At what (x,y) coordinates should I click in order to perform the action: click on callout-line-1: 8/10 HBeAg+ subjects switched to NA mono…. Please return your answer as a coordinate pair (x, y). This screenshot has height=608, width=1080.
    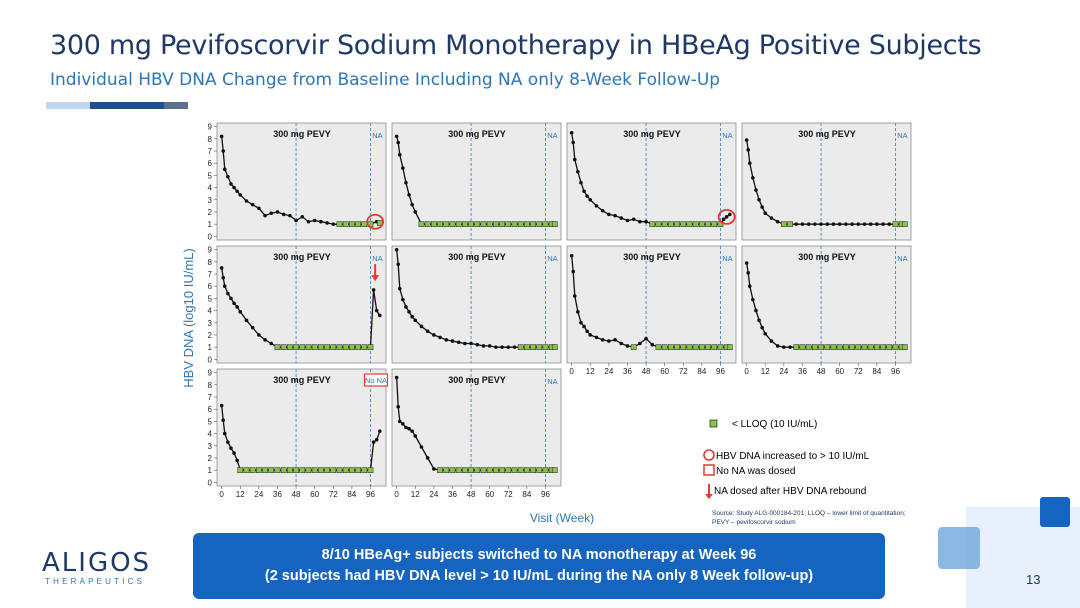
    Looking at the image, I should click on (539, 555).